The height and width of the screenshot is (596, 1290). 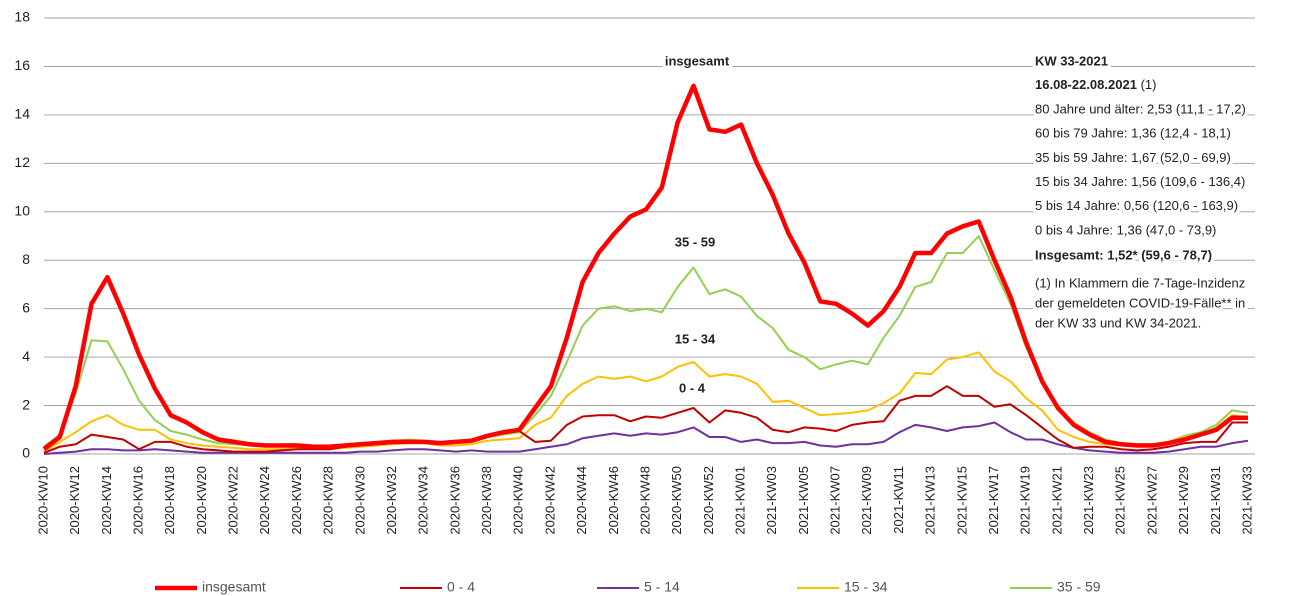 What do you see at coordinates (662, 587) in the screenshot?
I see `legend-label: 5 - 14` at bounding box center [662, 587].